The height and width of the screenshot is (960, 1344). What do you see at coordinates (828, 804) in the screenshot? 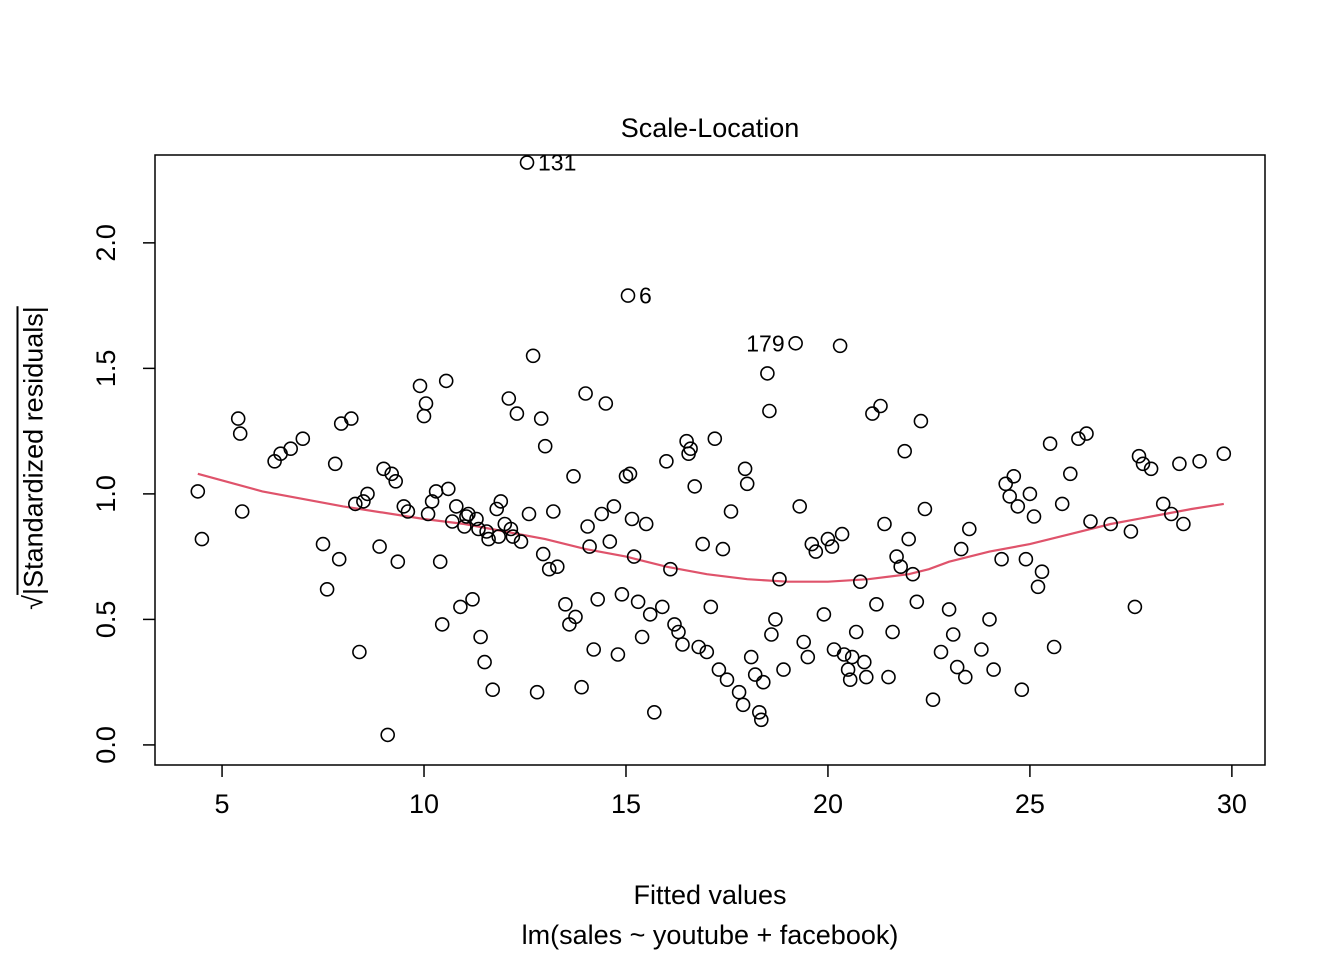
I see `x-tick-label: 20` at bounding box center [828, 804].